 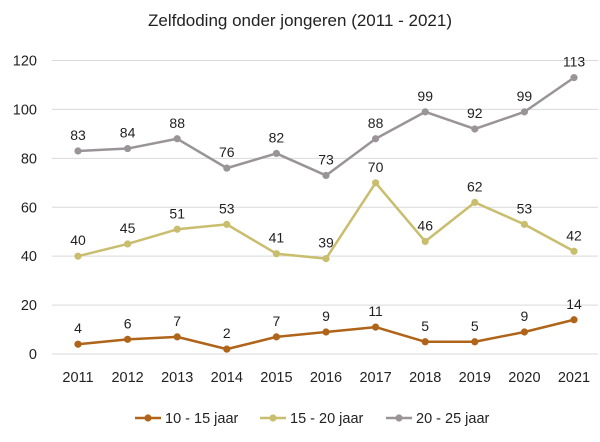 What do you see at coordinates (29, 306) in the screenshot?
I see `y-tick-label: 20` at bounding box center [29, 306].